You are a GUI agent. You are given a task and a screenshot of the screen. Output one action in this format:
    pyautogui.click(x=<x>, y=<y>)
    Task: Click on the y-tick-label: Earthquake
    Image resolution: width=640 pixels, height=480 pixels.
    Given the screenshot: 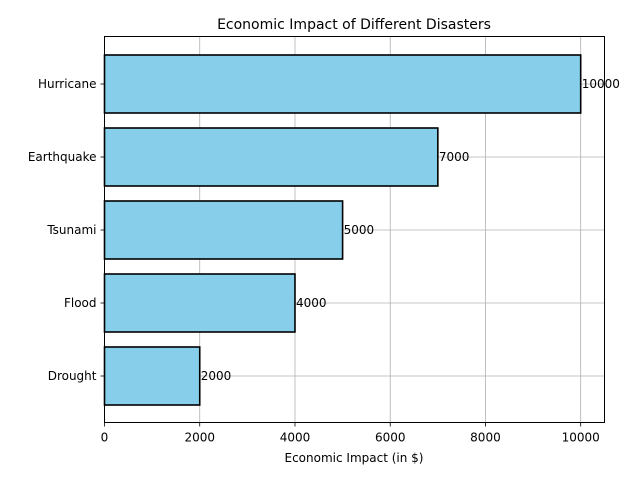 What is the action you would take?
    pyautogui.click(x=62, y=157)
    